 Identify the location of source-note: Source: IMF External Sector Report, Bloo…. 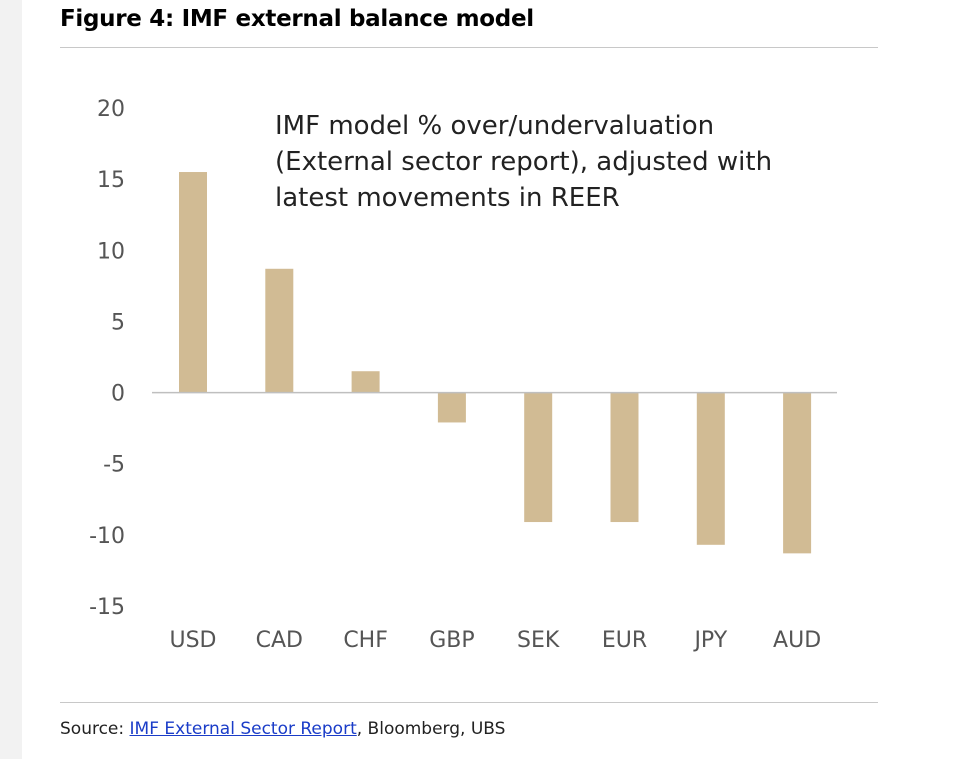
(282, 729).